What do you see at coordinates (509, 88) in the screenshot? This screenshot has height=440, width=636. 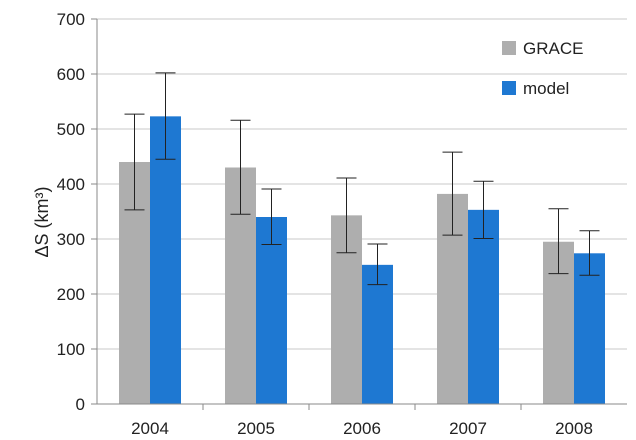 I see `legend-swatch-model` at bounding box center [509, 88].